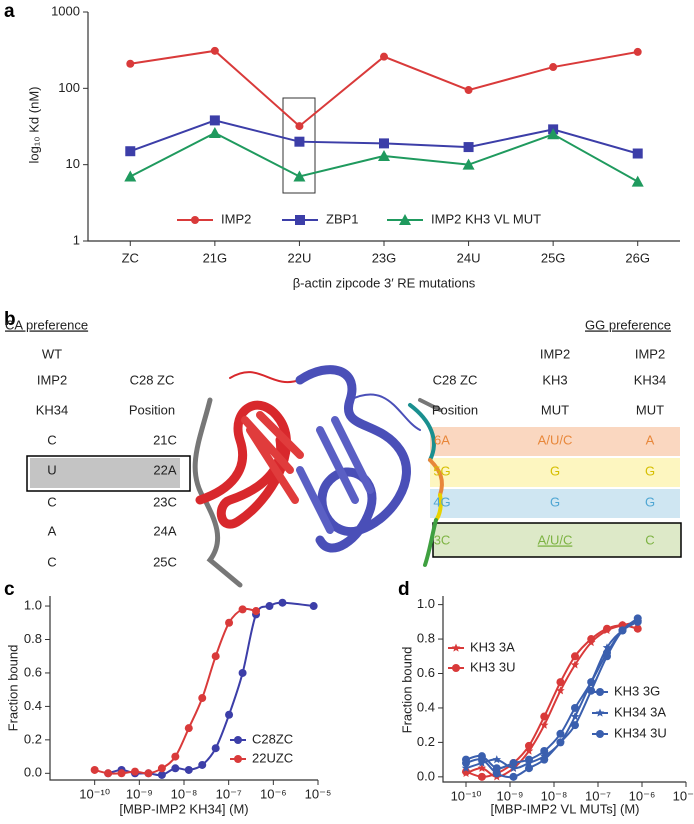  Describe the element at coordinates (76, 239) in the screenshot. I see `y-tick-label: 1` at that location.